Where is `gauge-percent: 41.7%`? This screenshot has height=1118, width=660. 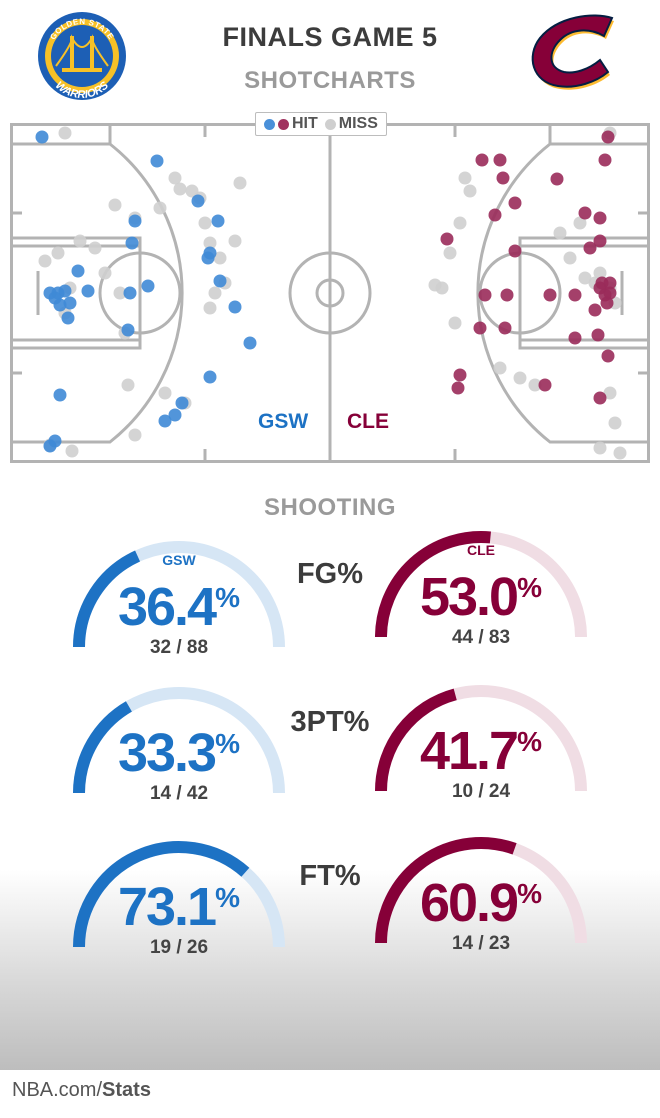
gauge-percent: 41.7% is located at coordinates (481, 751).